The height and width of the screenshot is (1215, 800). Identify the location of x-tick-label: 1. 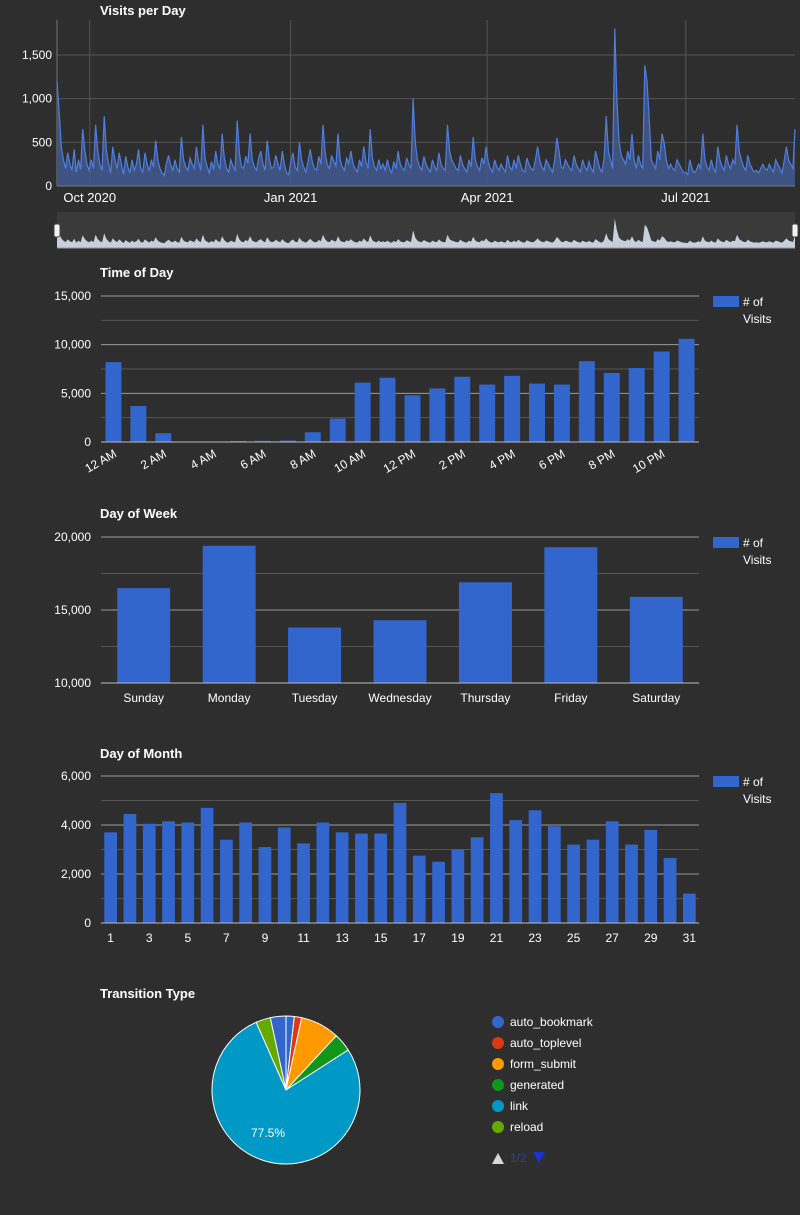
(110, 938).